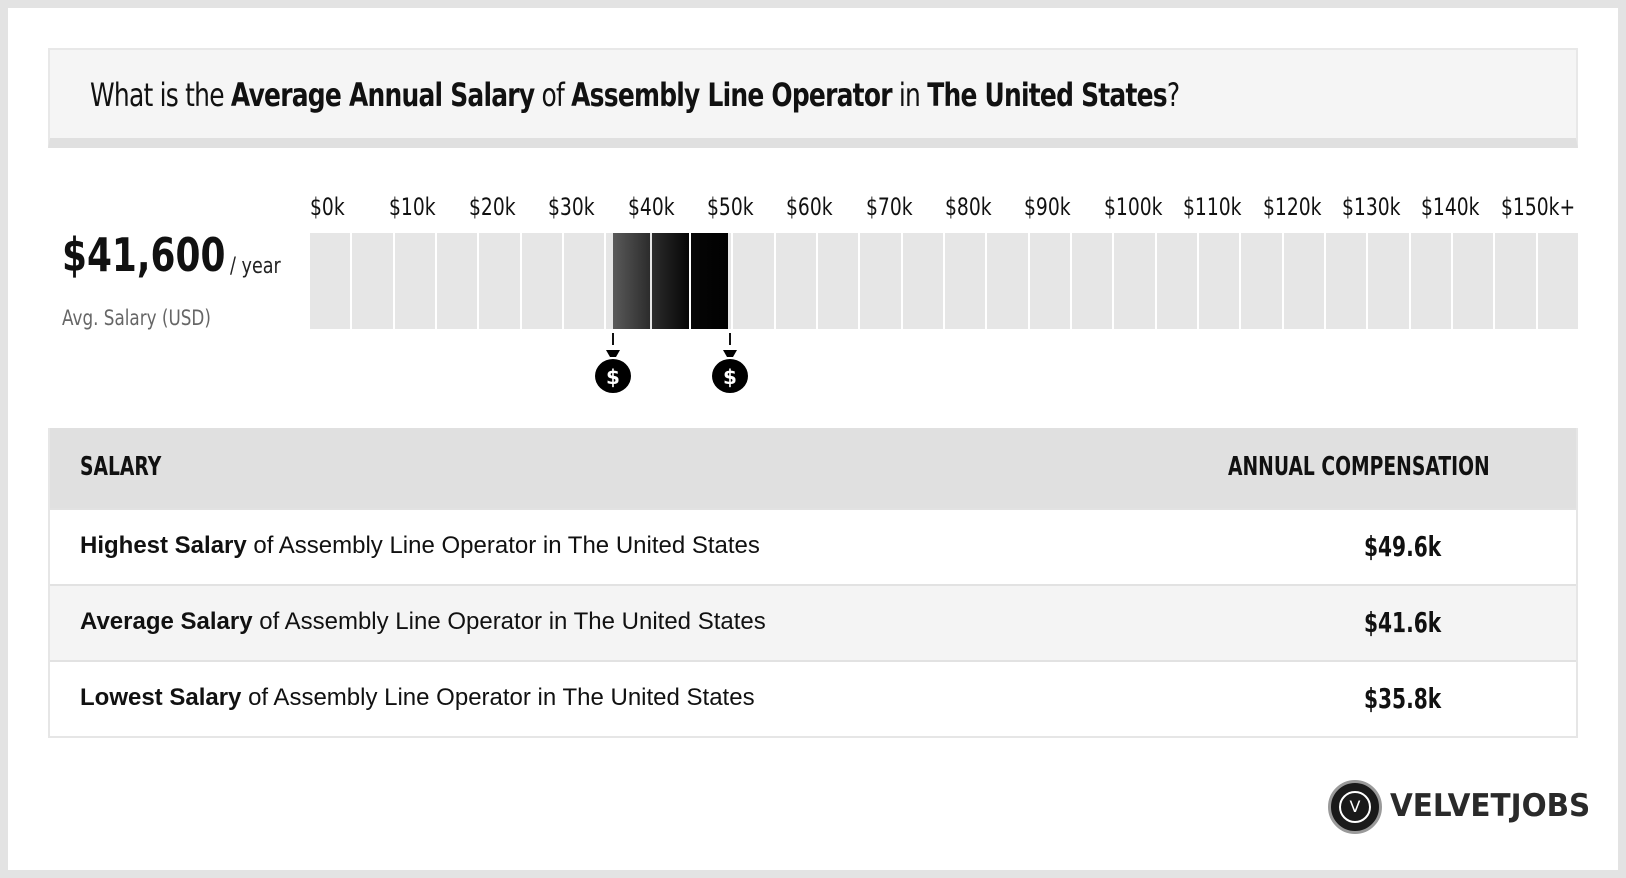 This screenshot has height=878, width=1626. I want to click on average-amount: $41,600, so click(144, 255).